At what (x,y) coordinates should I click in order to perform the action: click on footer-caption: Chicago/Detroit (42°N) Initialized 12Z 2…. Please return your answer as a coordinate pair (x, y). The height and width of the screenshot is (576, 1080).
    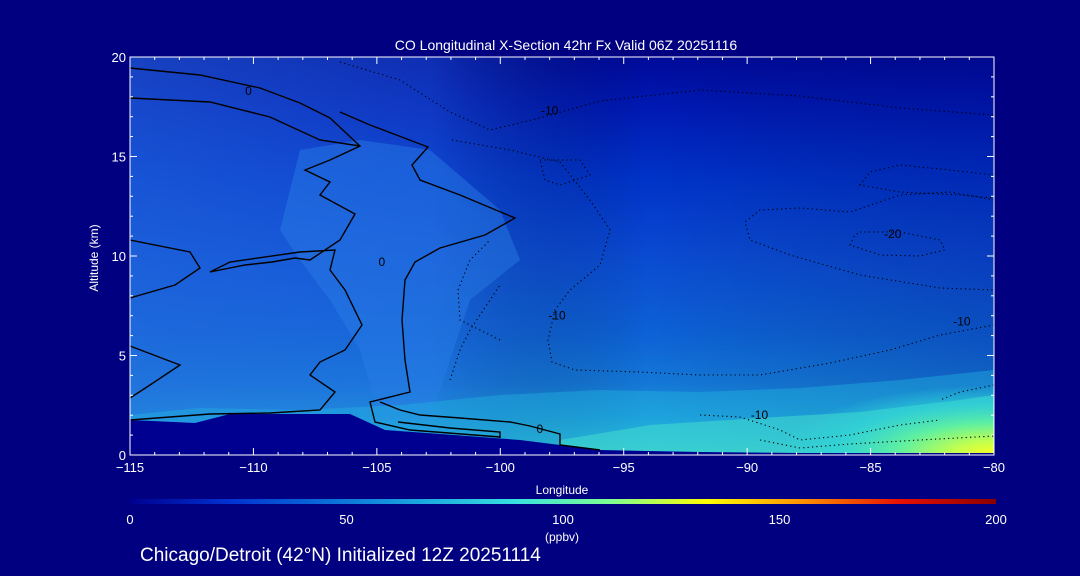
    Looking at the image, I should click on (340, 555).